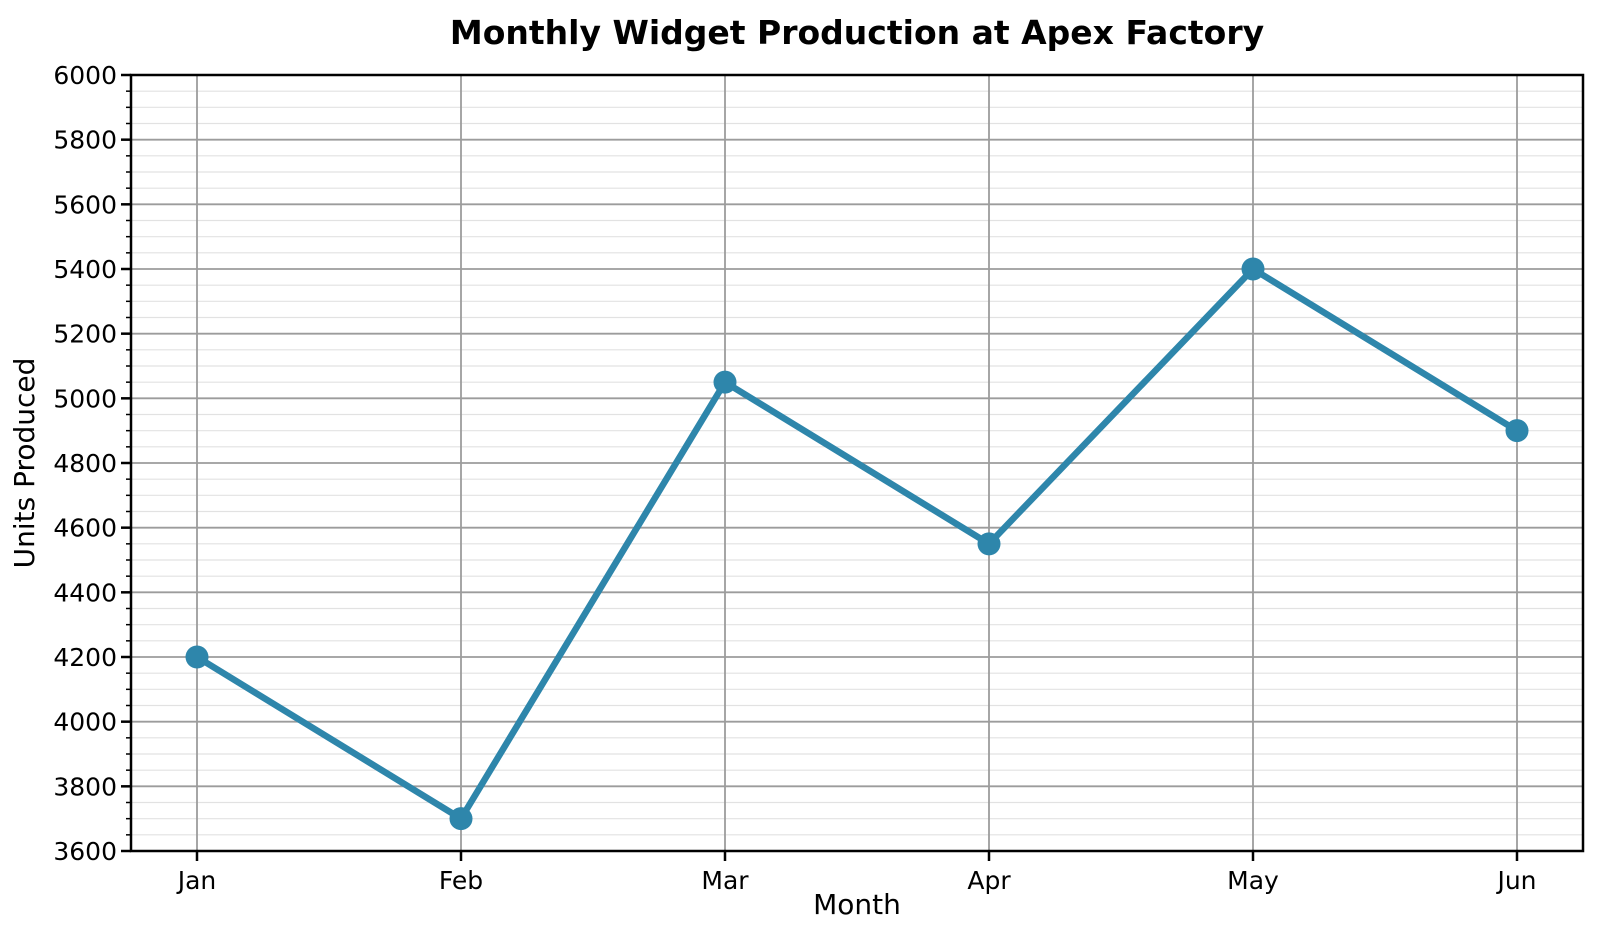 The height and width of the screenshot is (950, 1600). I want to click on x-tick-label: Feb, so click(461, 880).